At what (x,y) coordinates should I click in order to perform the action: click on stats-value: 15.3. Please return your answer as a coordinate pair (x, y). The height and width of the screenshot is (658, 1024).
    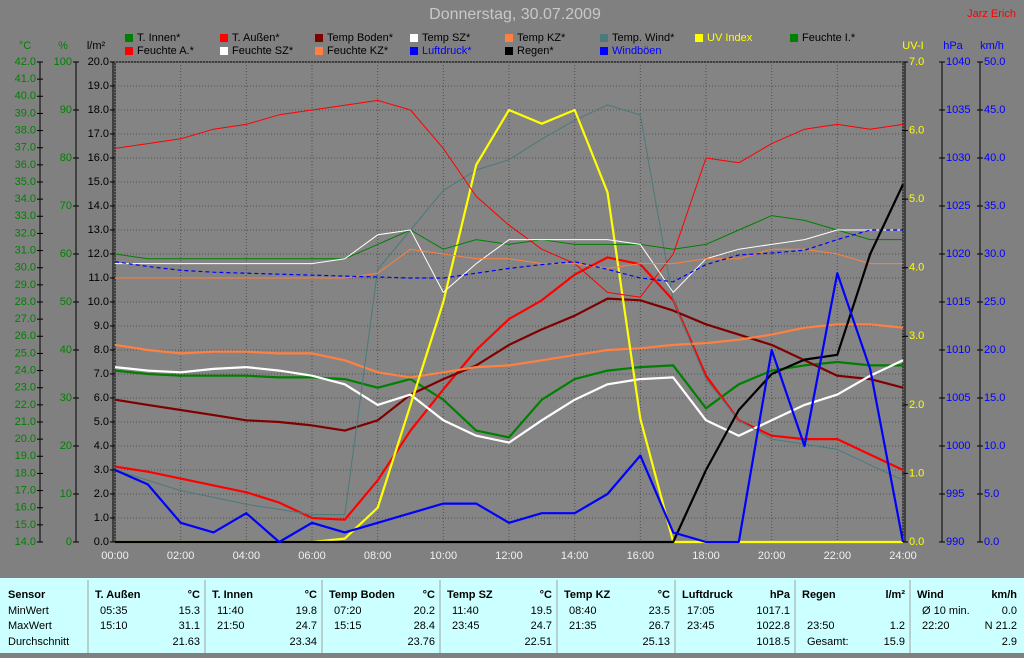
    Looking at the image, I should click on (189, 611).